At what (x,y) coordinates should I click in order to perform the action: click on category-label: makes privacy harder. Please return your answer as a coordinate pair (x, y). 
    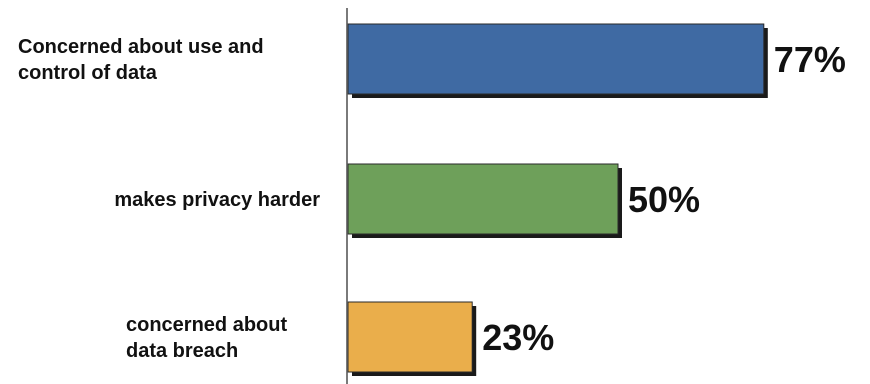
    Looking at the image, I should click on (217, 200).